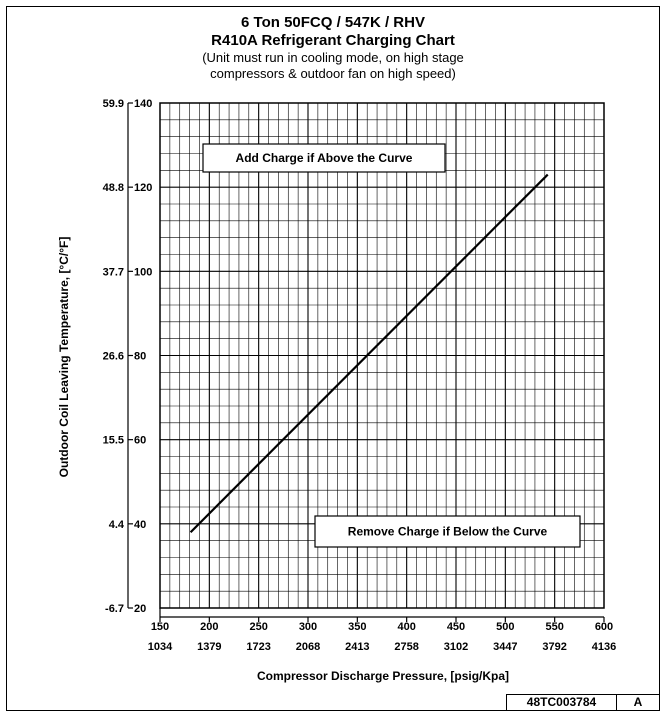 This screenshot has height=717, width=666. What do you see at coordinates (638, 702) in the screenshot?
I see `revision-box: A` at bounding box center [638, 702].